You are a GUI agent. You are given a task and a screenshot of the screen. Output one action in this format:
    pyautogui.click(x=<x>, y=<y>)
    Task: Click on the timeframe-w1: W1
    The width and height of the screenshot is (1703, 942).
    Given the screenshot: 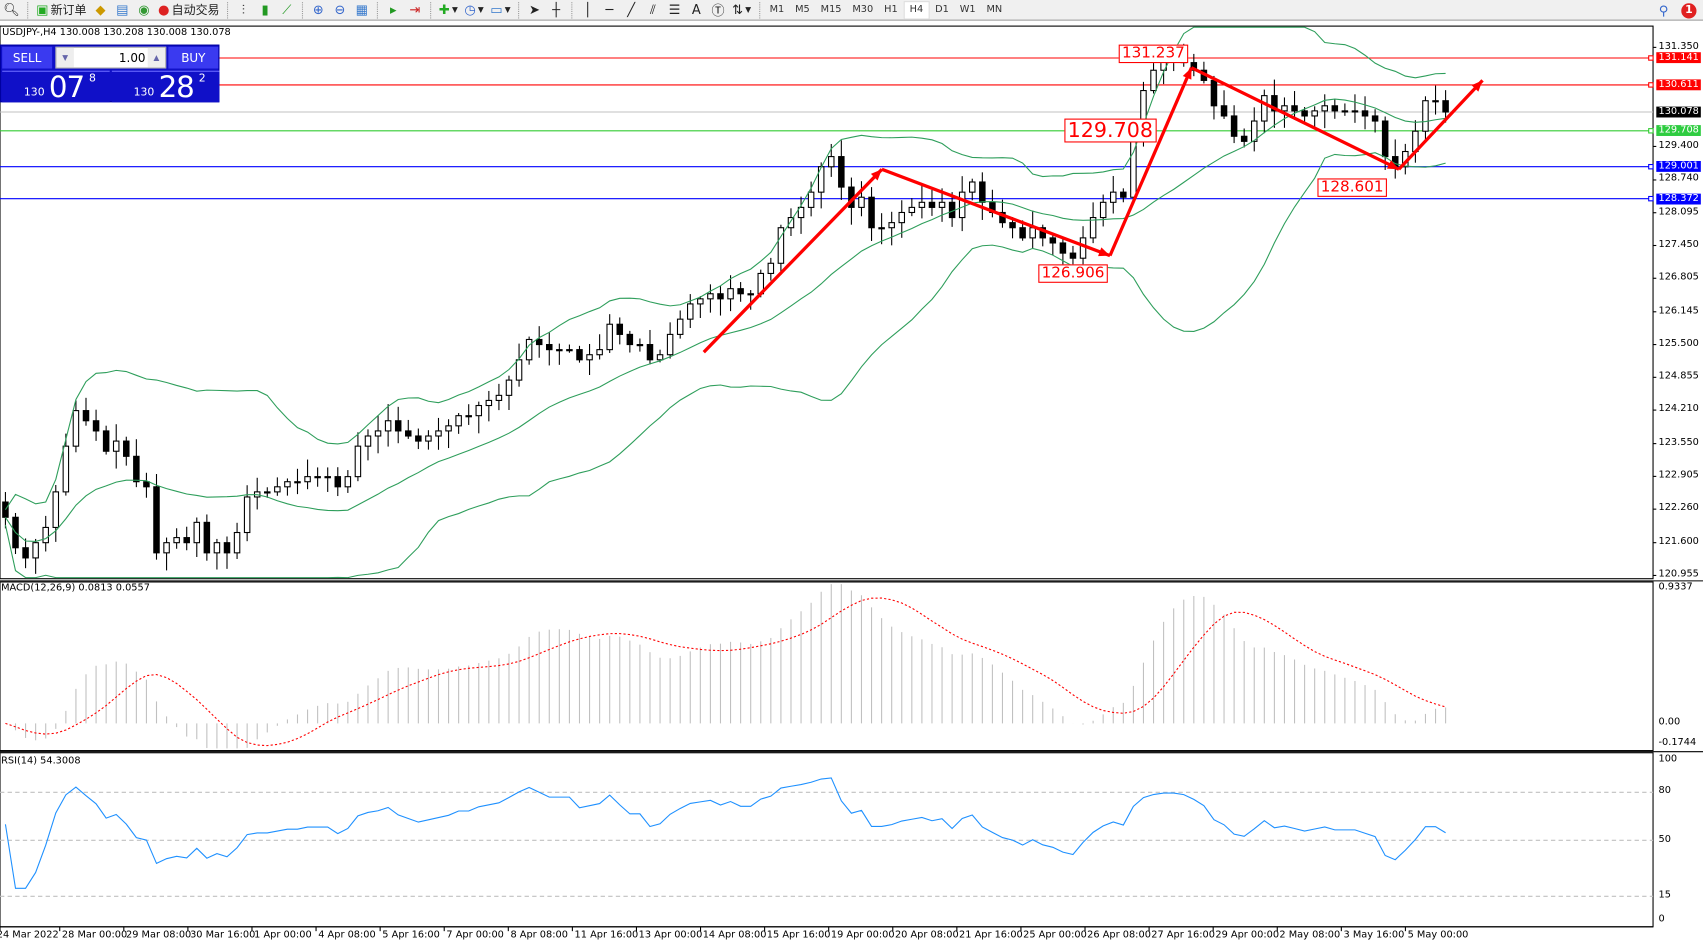 What is the action you would take?
    pyautogui.click(x=967, y=10)
    